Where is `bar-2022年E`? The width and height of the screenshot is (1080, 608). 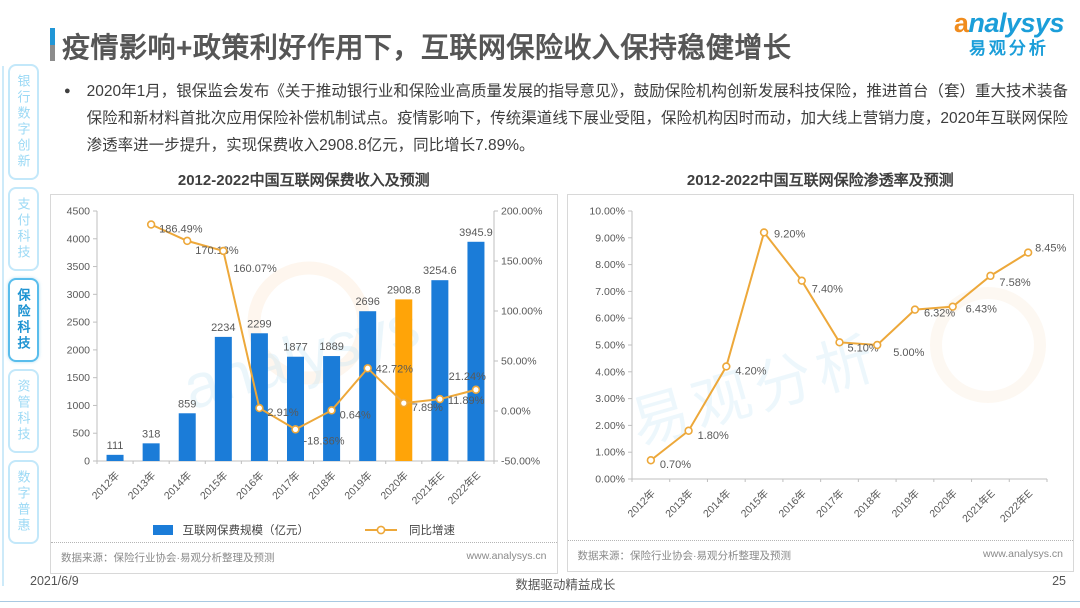 bar-2022年E is located at coordinates (476, 351).